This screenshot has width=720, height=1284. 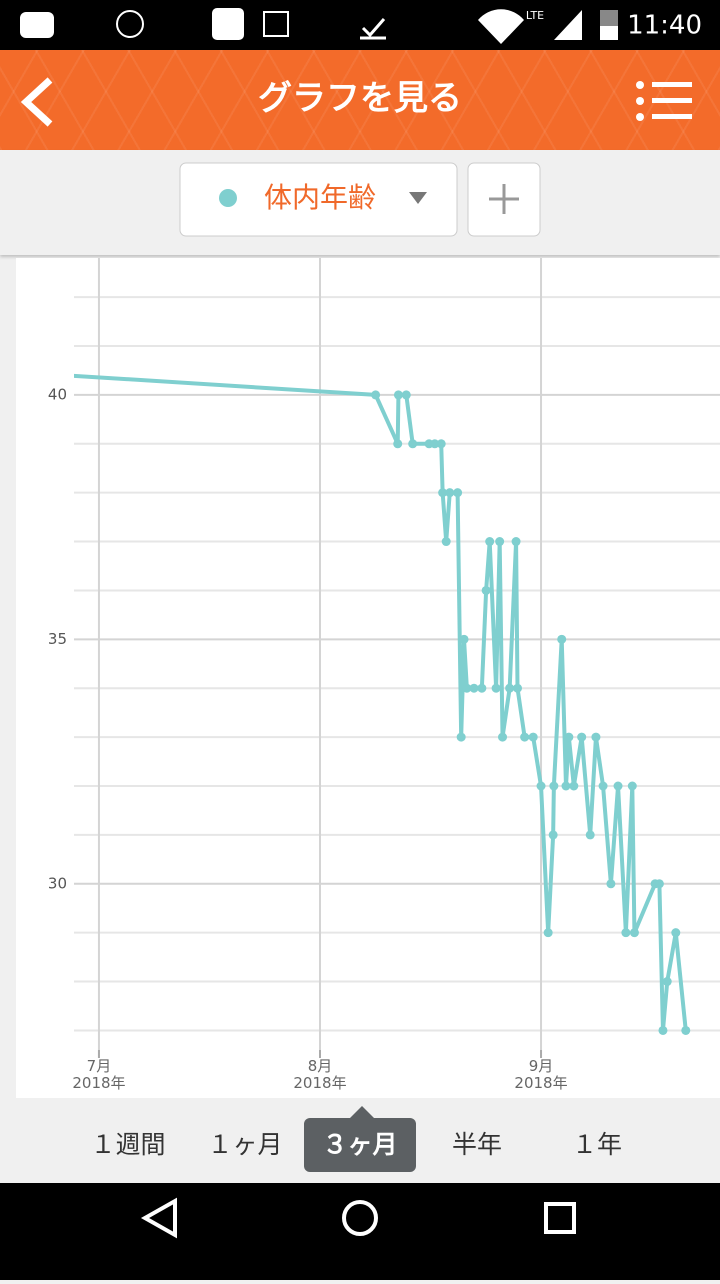 What do you see at coordinates (57, 883) in the screenshot?
I see `y-tick-label: 30` at bounding box center [57, 883].